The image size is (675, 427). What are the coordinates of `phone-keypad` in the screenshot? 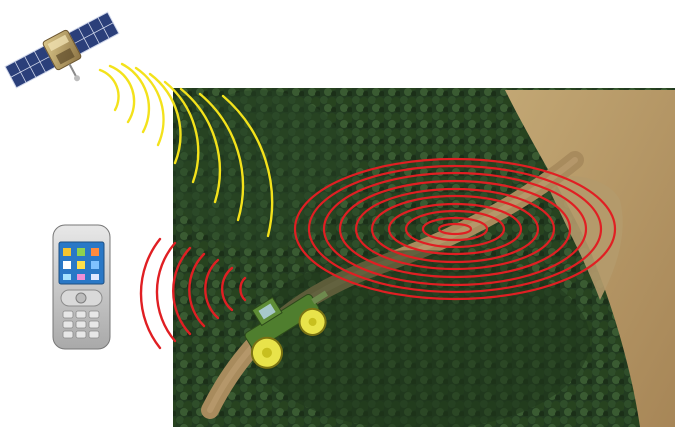 It's located at (81, 324).